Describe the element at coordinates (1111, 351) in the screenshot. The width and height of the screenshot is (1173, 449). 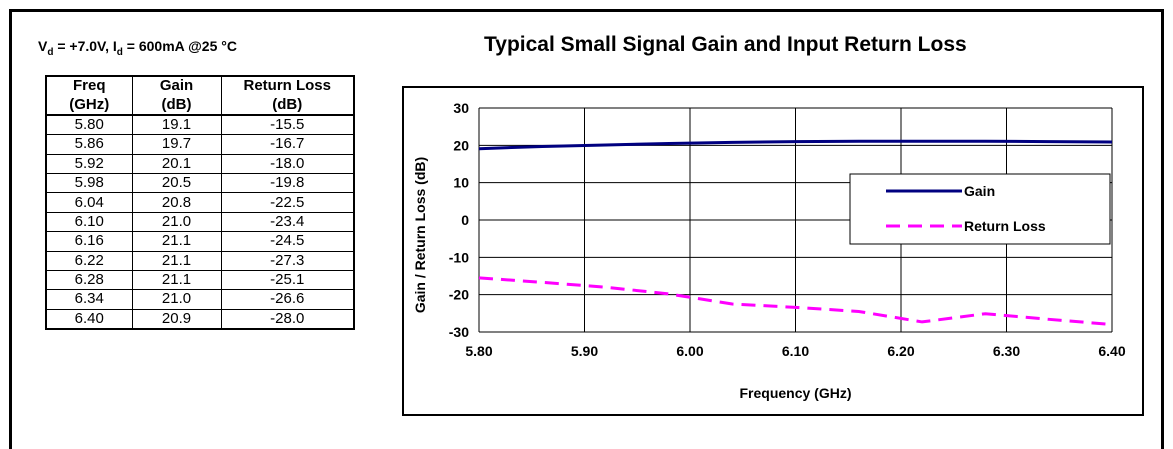
I see `x-tick-label: 6.40` at that location.